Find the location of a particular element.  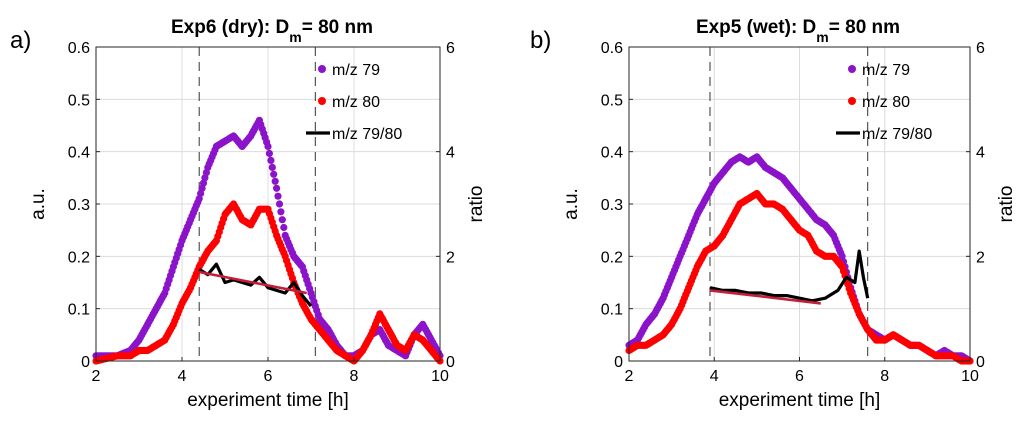

chart-title: Exp6 (dry): Dm= 80 nm is located at coordinates (272, 31).